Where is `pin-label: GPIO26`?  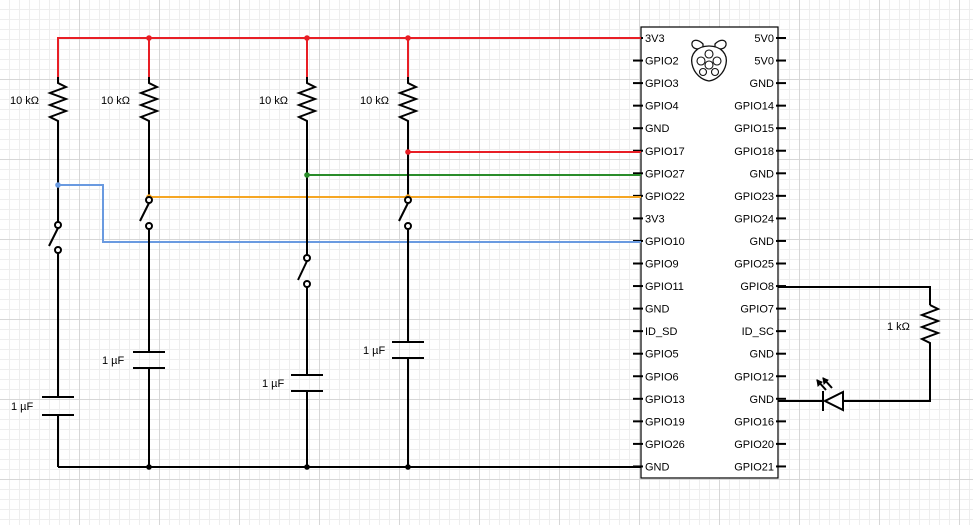
pin-label: GPIO26 is located at coordinates (665, 445).